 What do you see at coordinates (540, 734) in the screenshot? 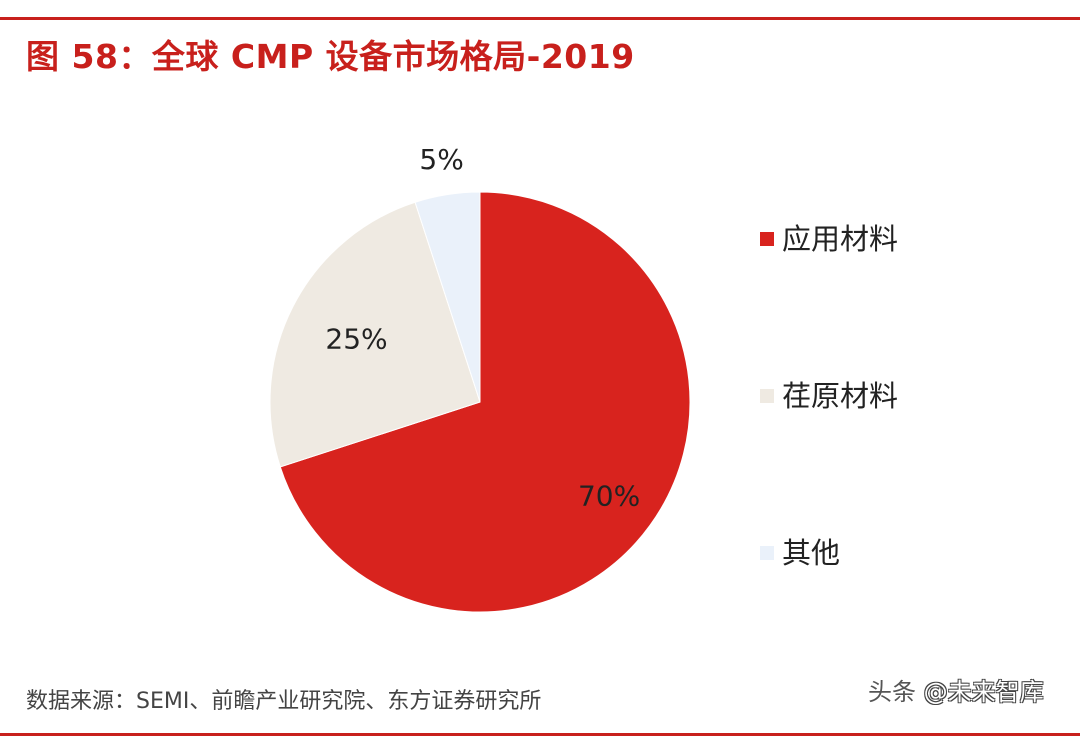
I see `bottom-rule` at bounding box center [540, 734].